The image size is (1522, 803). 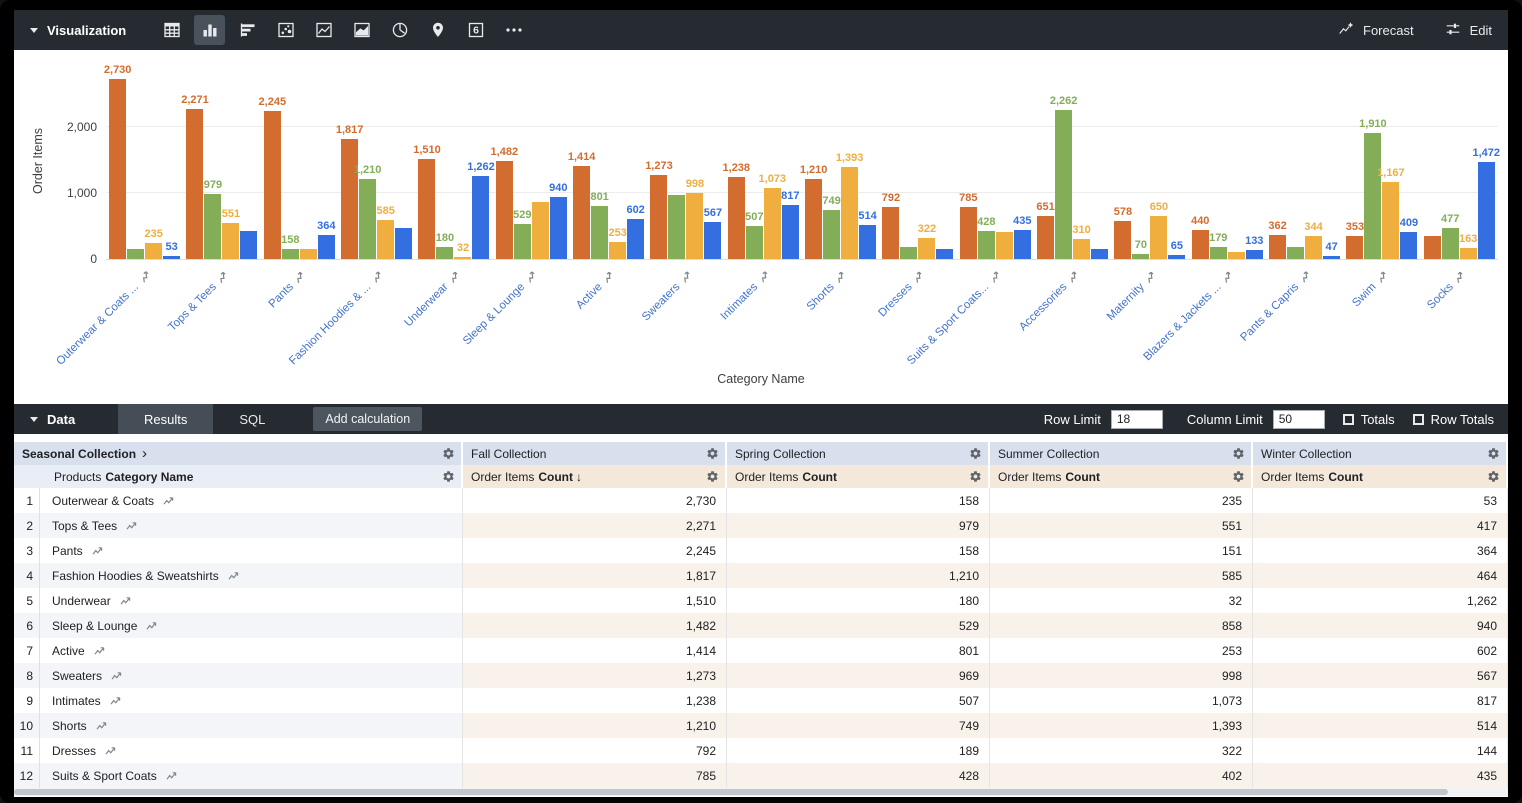 I want to click on bar: 253, so click(x=617, y=243).